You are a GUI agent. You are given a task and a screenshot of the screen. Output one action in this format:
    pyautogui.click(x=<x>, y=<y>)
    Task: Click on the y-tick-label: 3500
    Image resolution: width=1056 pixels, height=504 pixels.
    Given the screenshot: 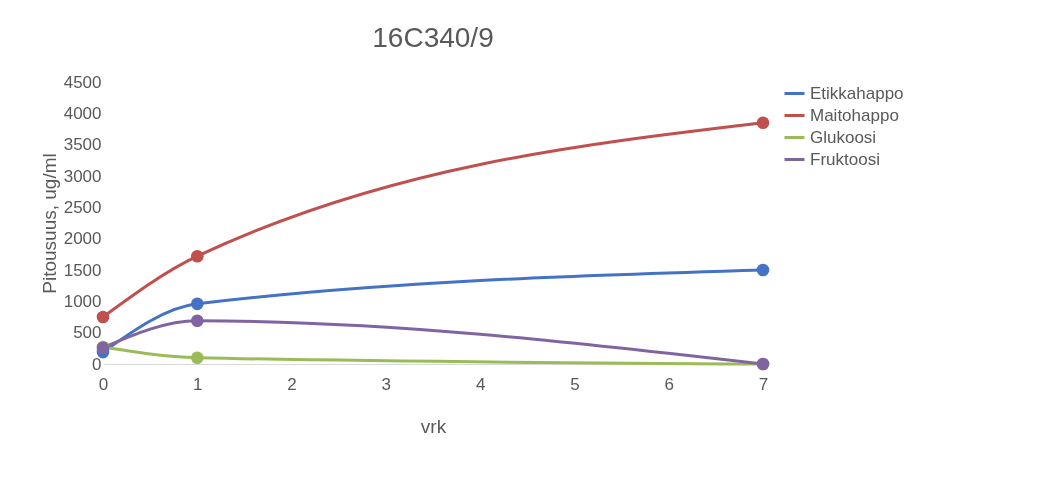 What is the action you would take?
    pyautogui.click(x=82, y=145)
    